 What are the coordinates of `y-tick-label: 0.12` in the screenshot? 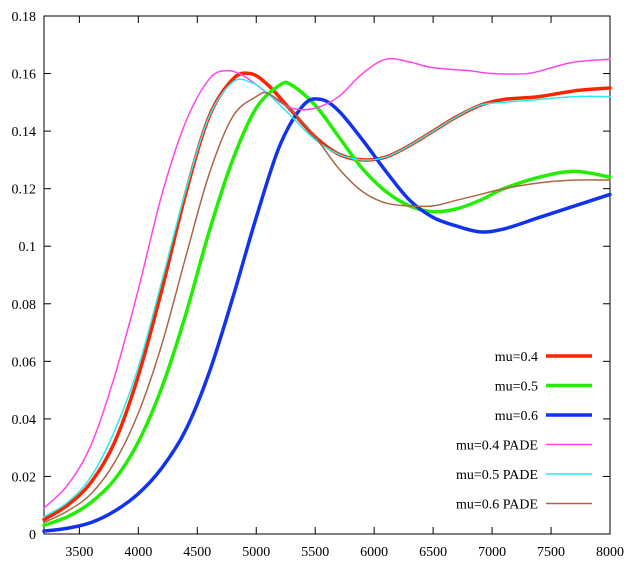 It's located at (24, 190).